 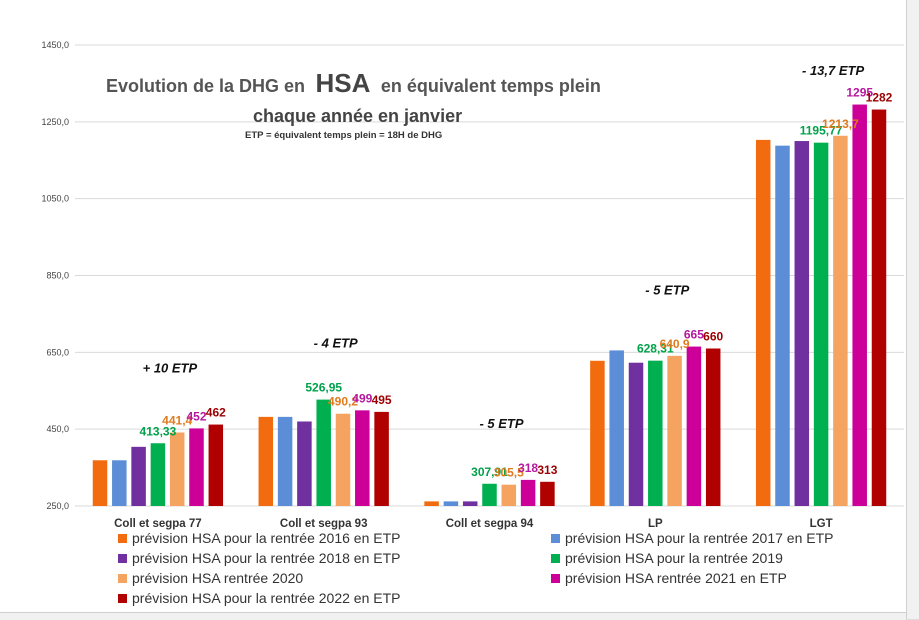 What do you see at coordinates (859, 93) in the screenshot?
I see `data-label: 1295` at bounding box center [859, 93].